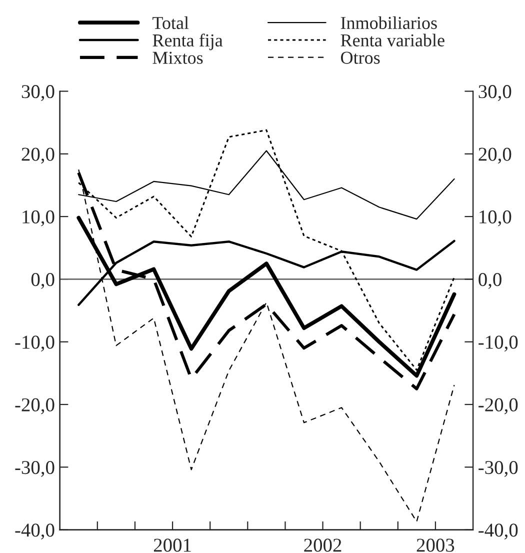 The image size is (525, 553). What do you see at coordinates (172, 545) in the screenshot?
I see `x-tick-label: 2001` at bounding box center [172, 545].